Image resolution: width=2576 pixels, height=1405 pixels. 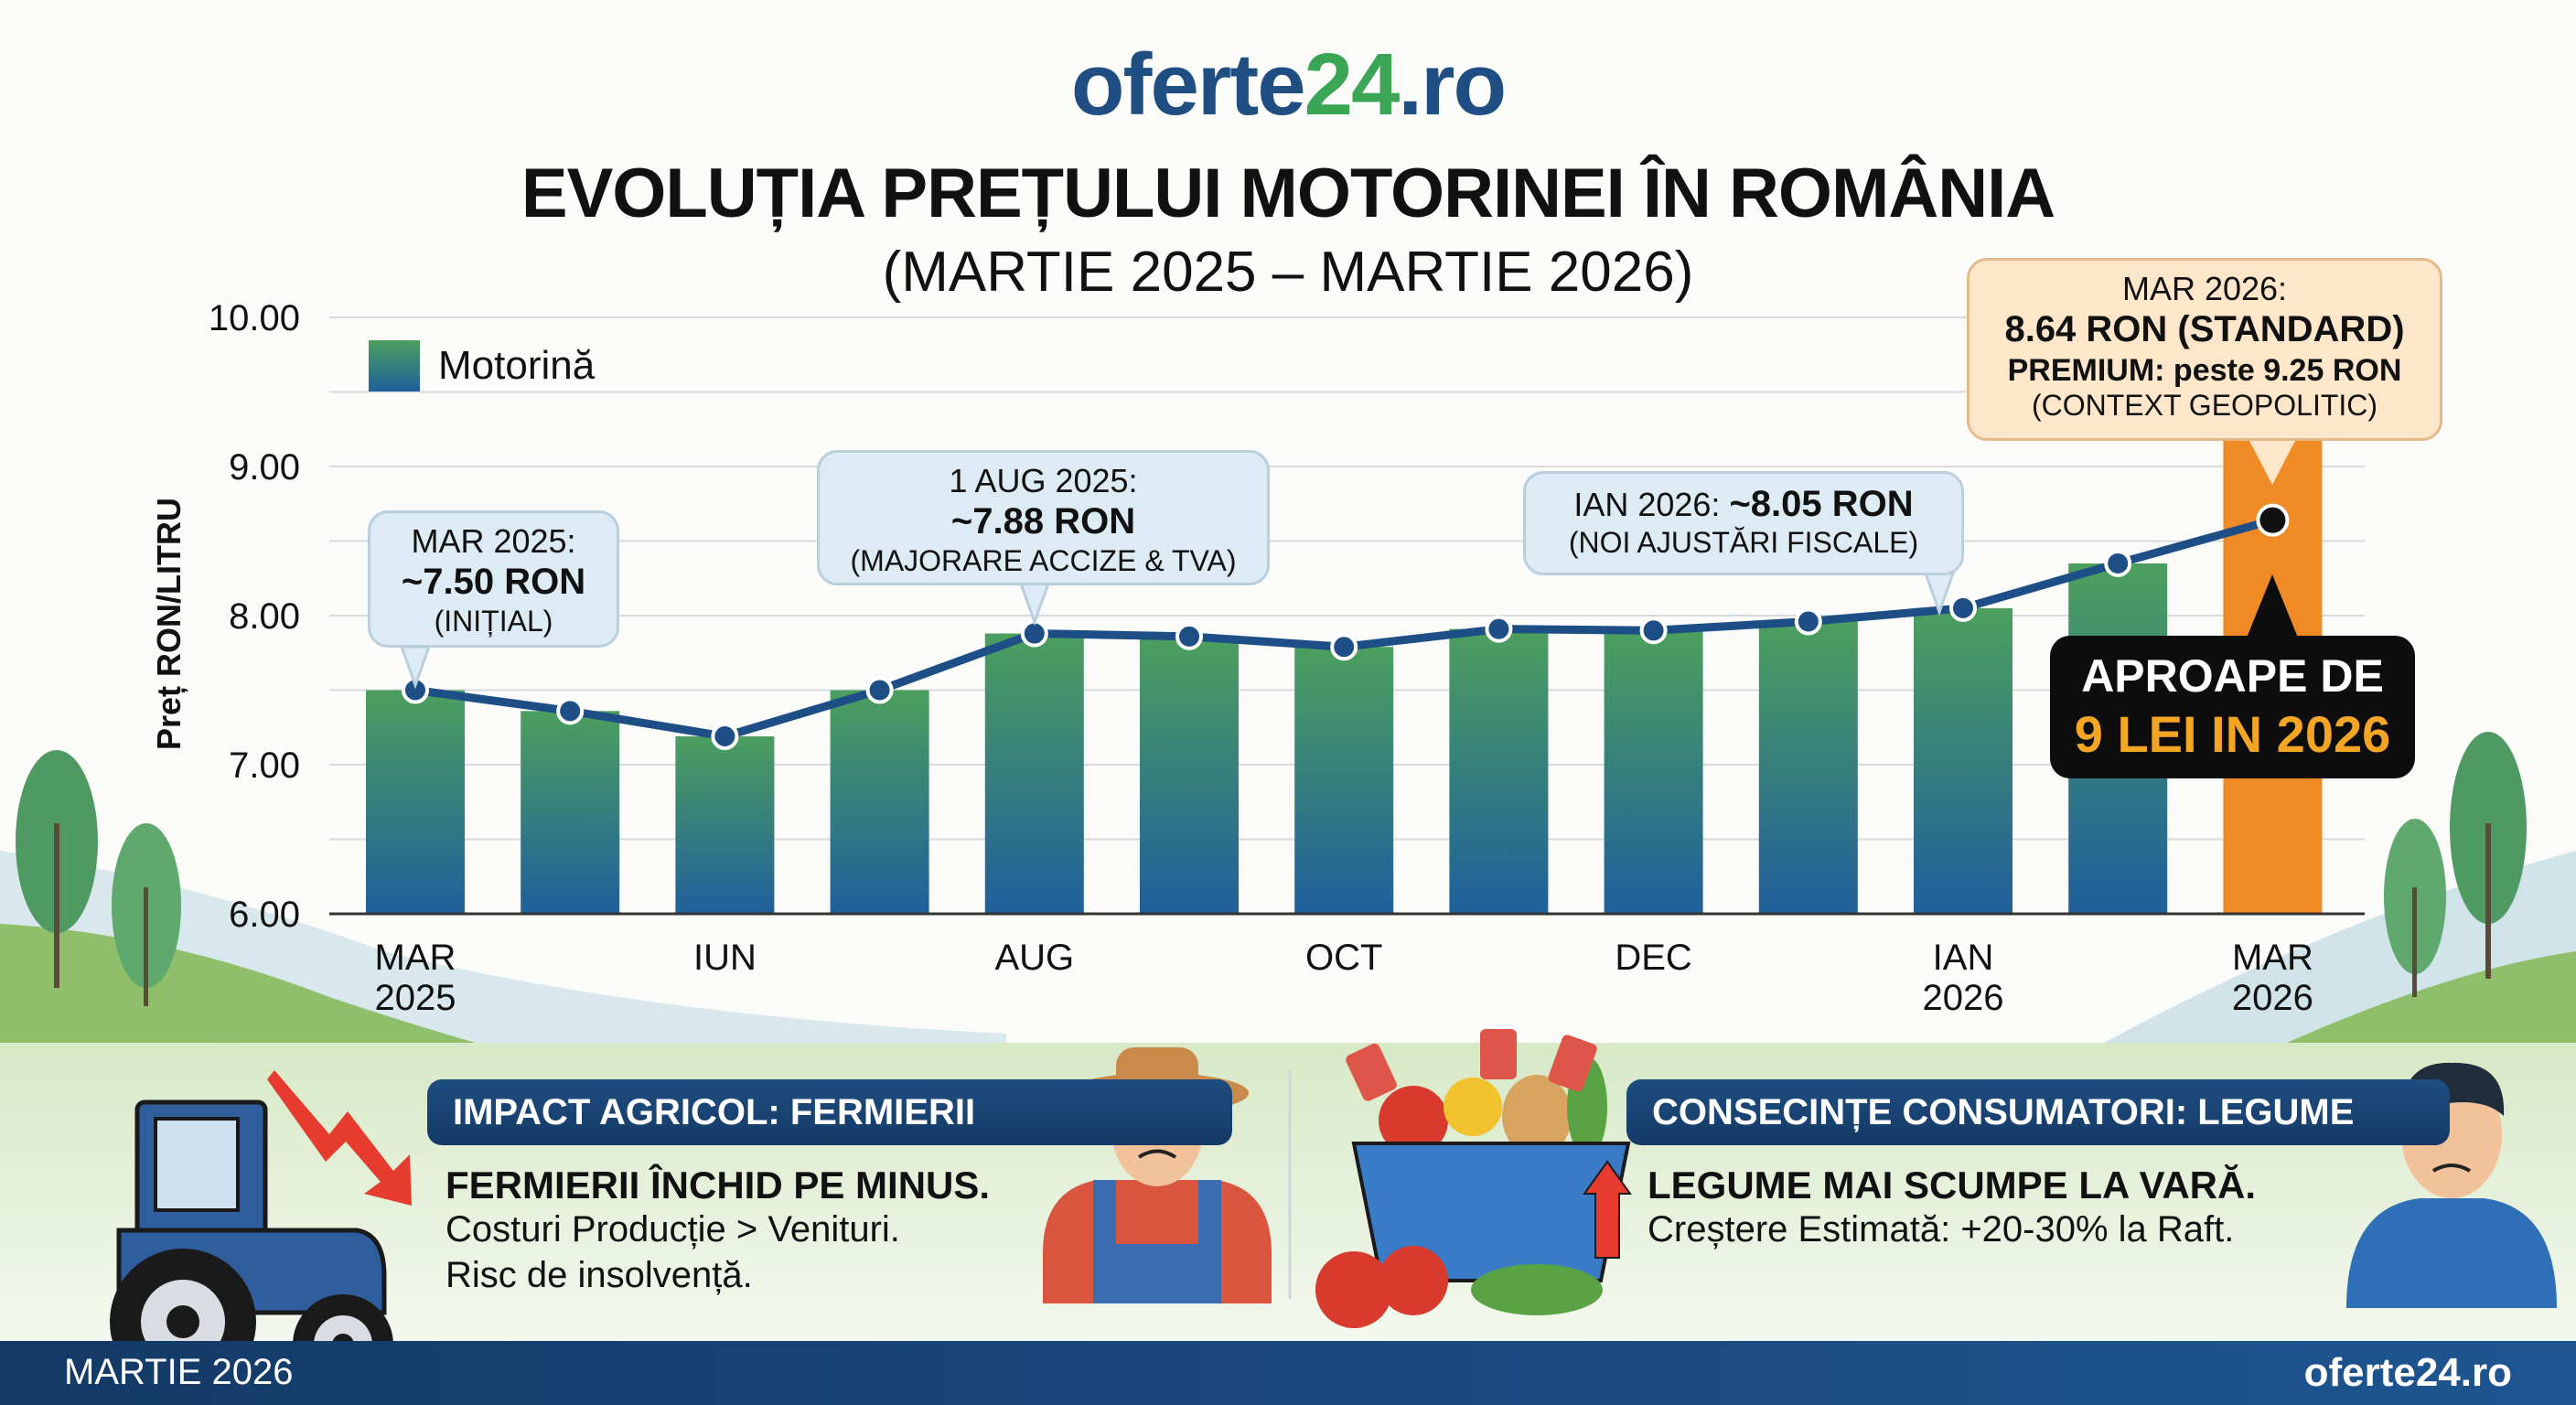 I want to click on y-tick-label: 9.00, so click(x=264, y=467).